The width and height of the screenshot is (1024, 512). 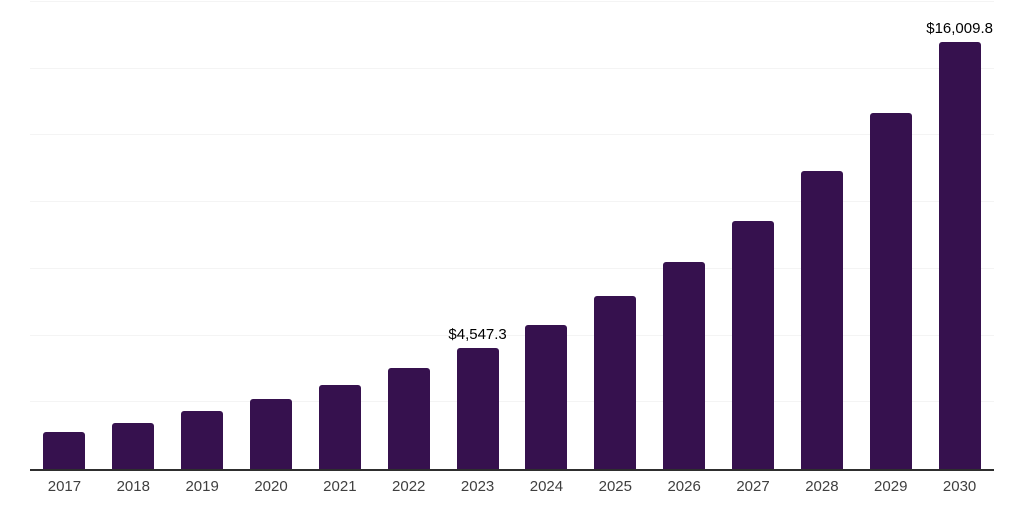 I want to click on x-axis-label: 2028, so click(x=822, y=486).